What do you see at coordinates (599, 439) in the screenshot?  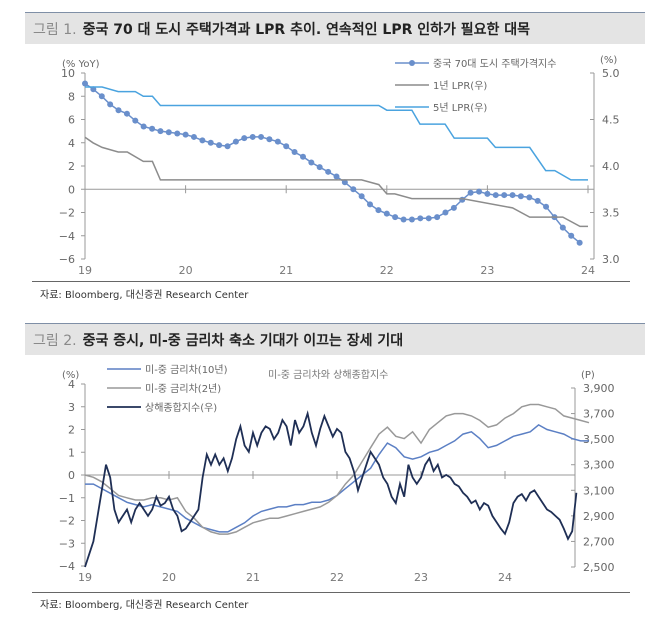 I see `right-axis-tick-label: 3,500` at bounding box center [599, 439].